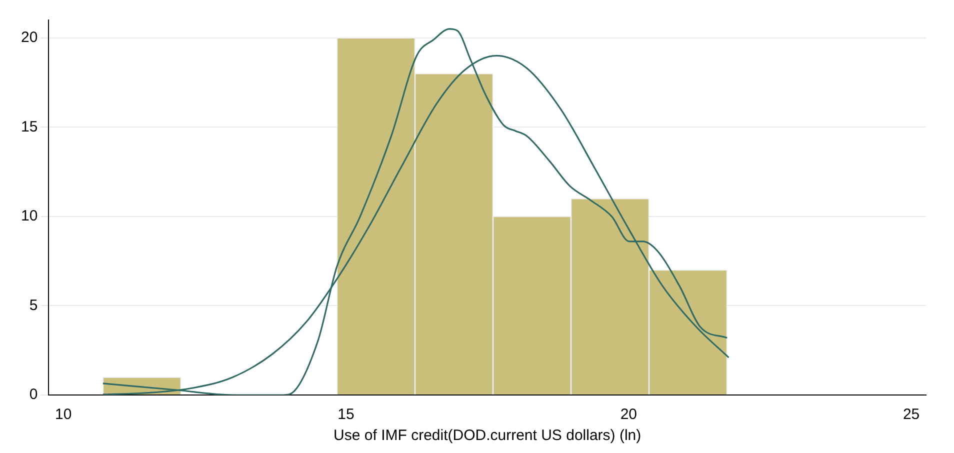  Describe the element at coordinates (29, 216) in the screenshot. I see `y-tick-label: 10` at that location.